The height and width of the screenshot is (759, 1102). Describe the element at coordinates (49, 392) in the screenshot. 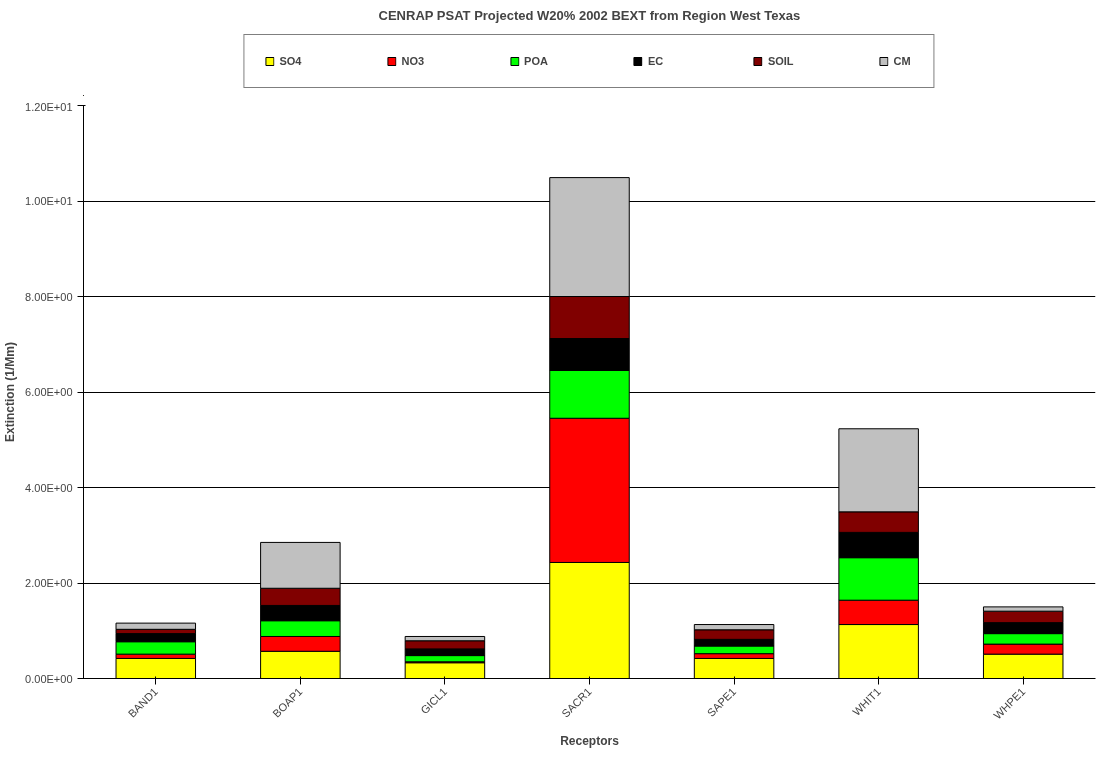

I see `y-tick-label: 6.00E+00` at that location.